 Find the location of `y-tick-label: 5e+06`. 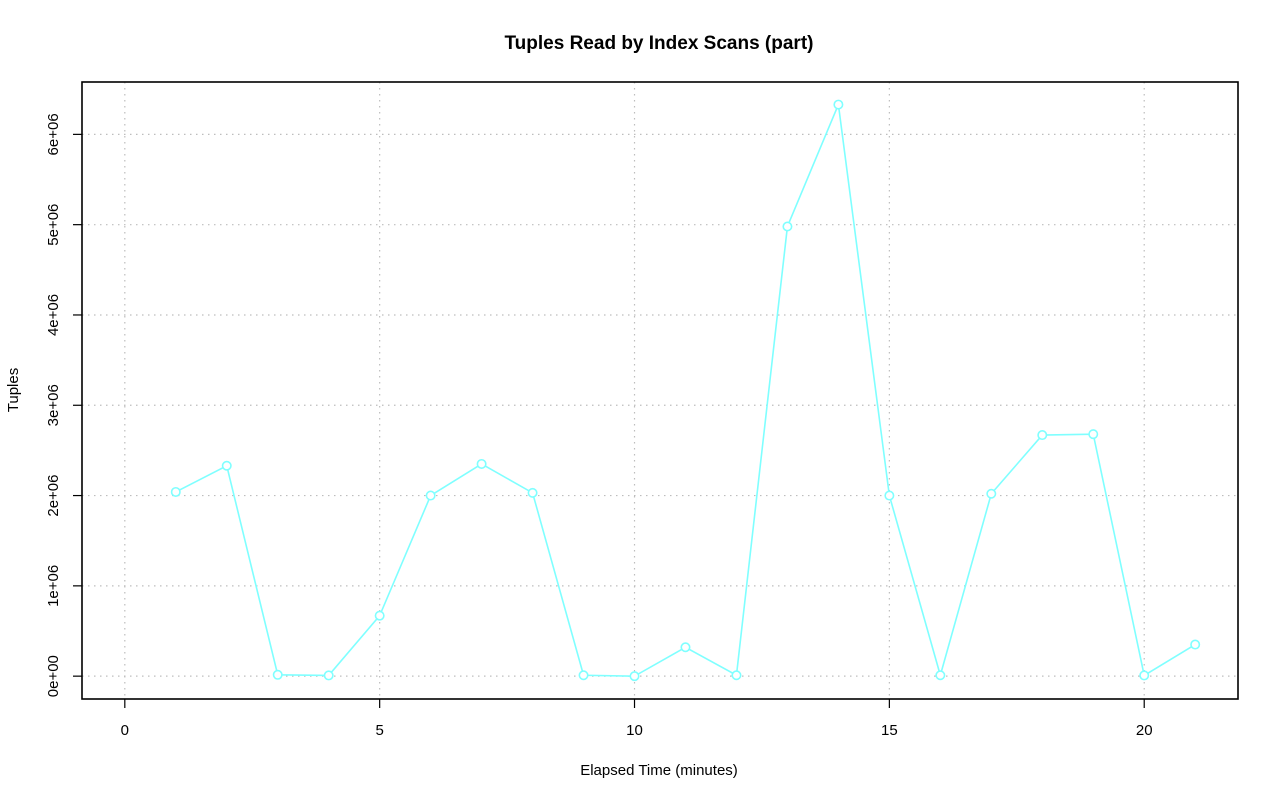

y-tick-label: 5e+06 is located at coordinates (53, 225).